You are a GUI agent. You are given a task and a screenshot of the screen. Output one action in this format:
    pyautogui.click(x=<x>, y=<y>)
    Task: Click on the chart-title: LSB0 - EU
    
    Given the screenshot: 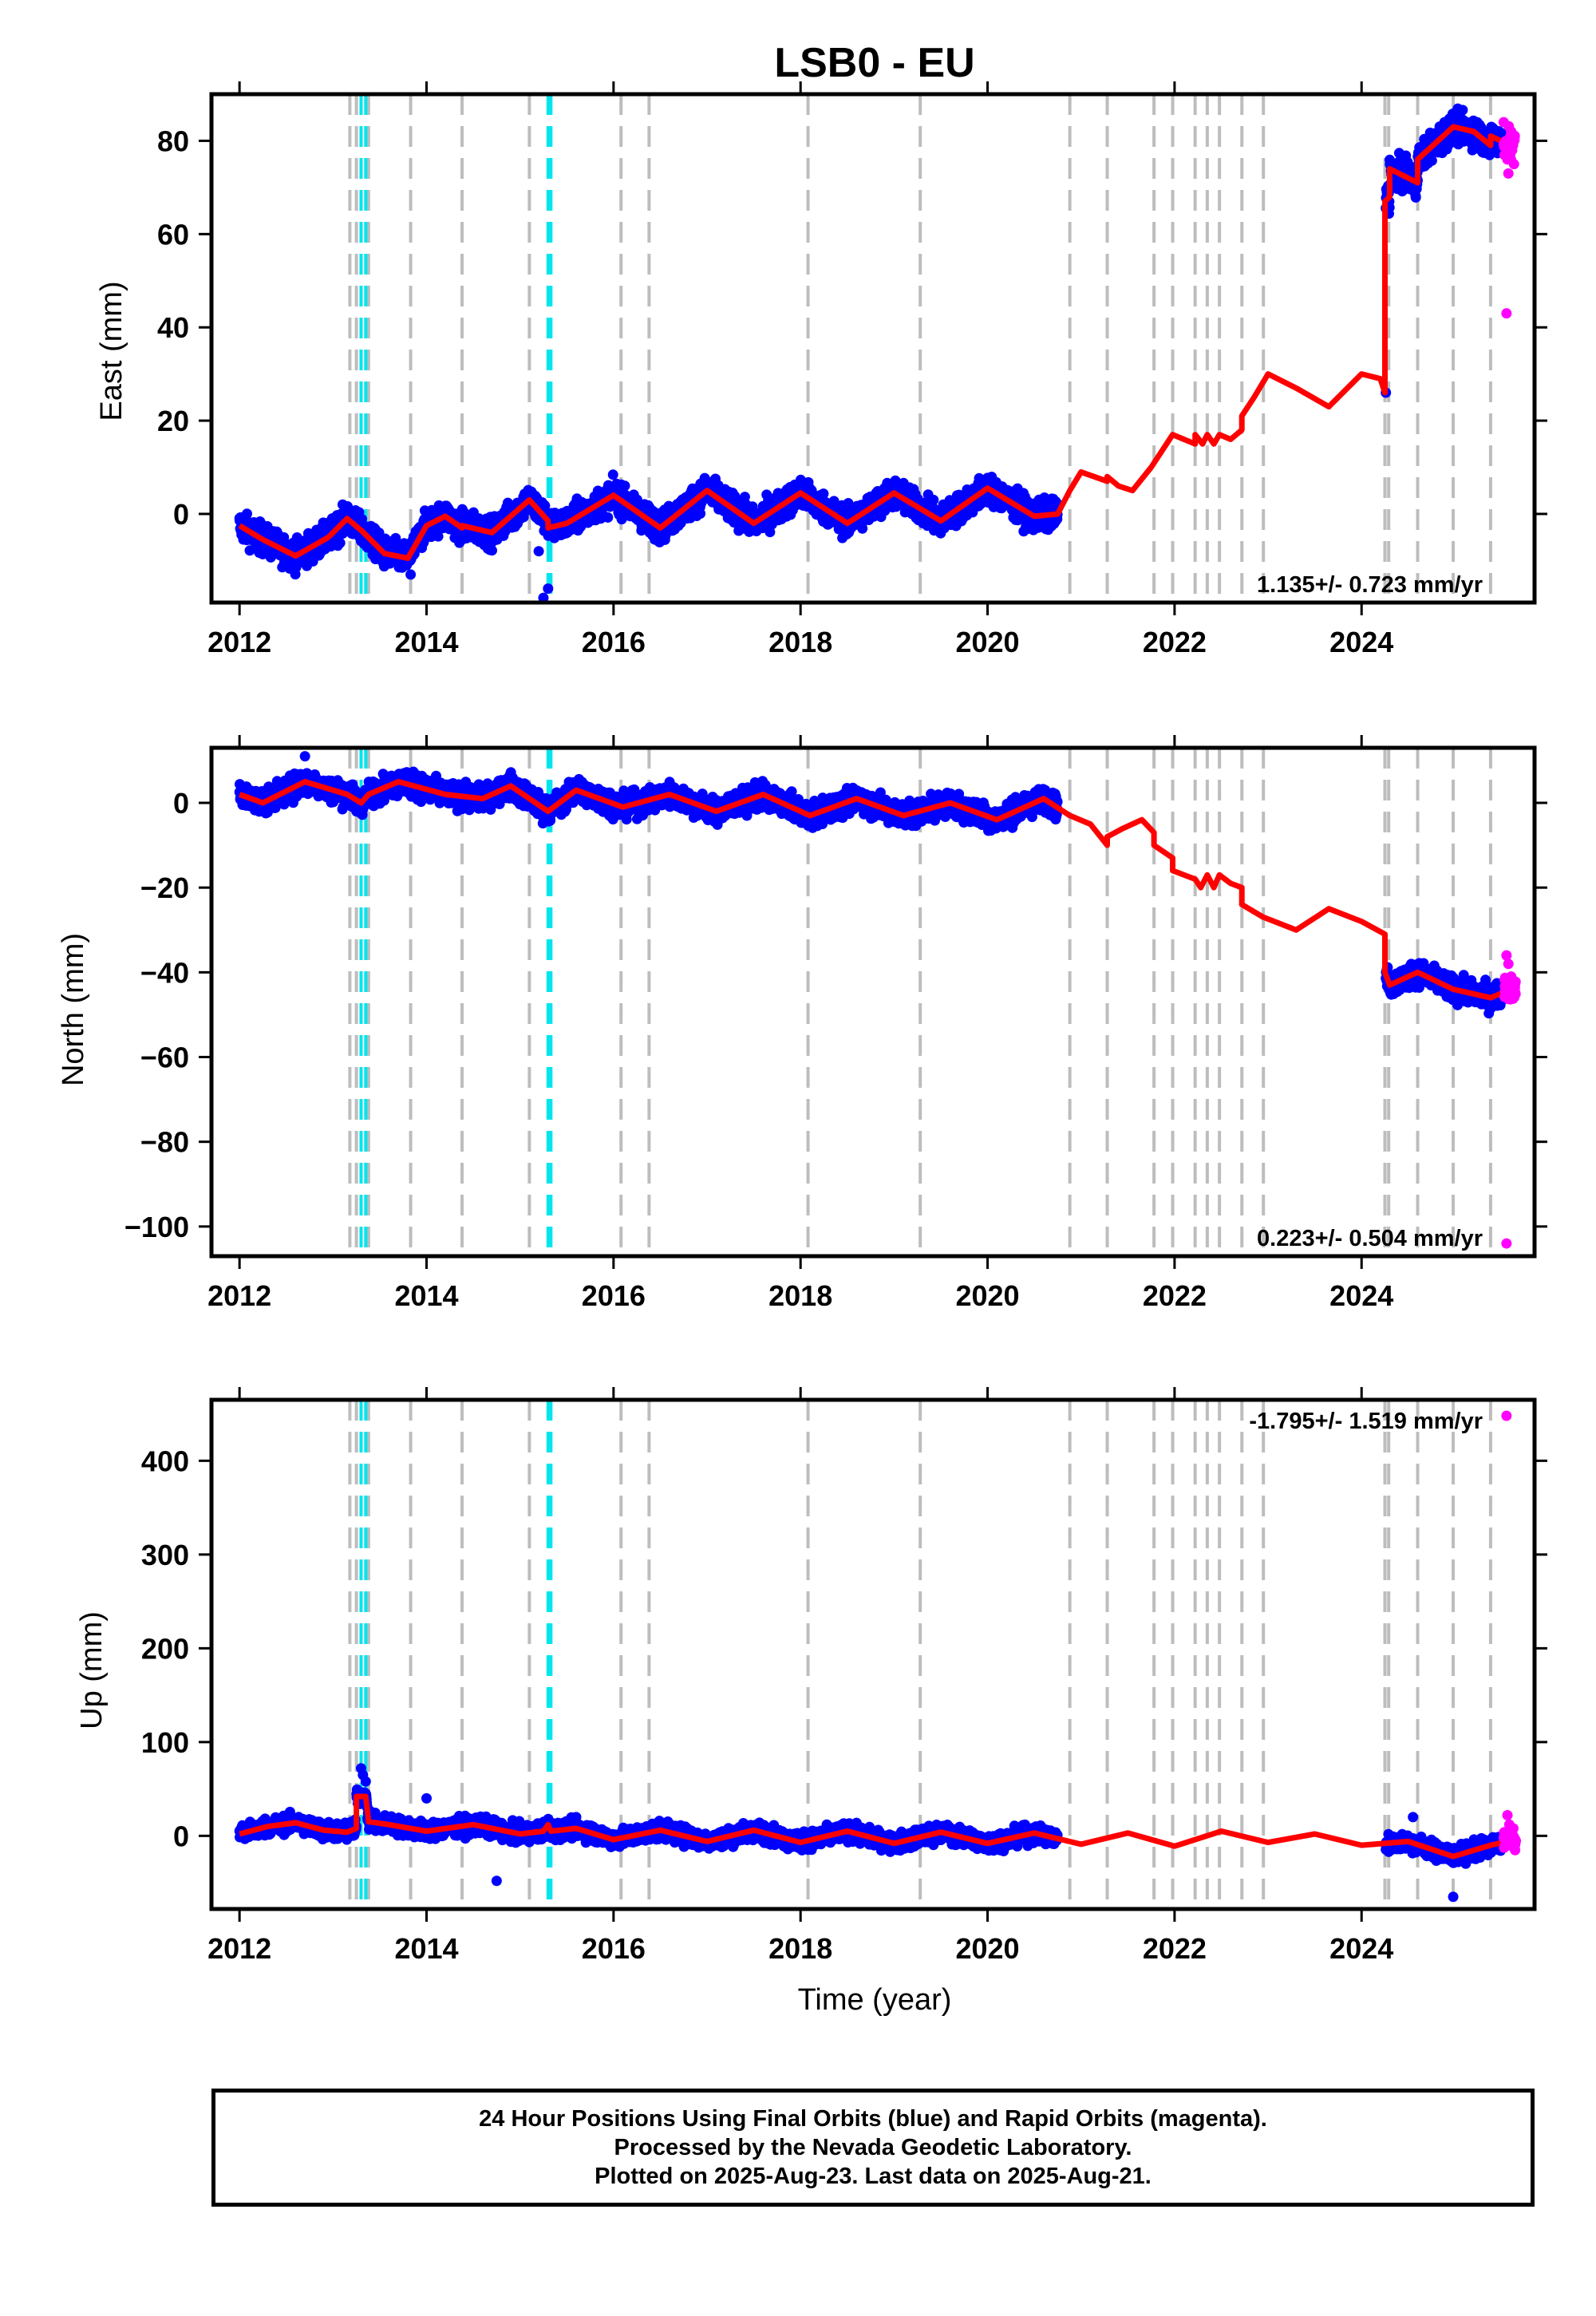 What is the action you would take?
    pyautogui.click(x=874, y=63)
    